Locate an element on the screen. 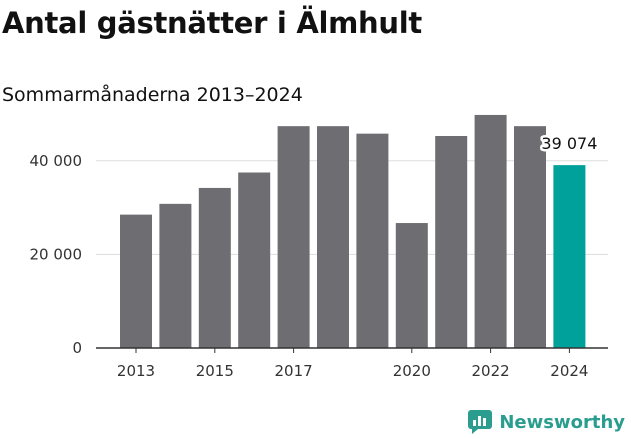 This screenshot has width=631, height=439. x-tick-label: 2013 is located at coordinates (136, 371).